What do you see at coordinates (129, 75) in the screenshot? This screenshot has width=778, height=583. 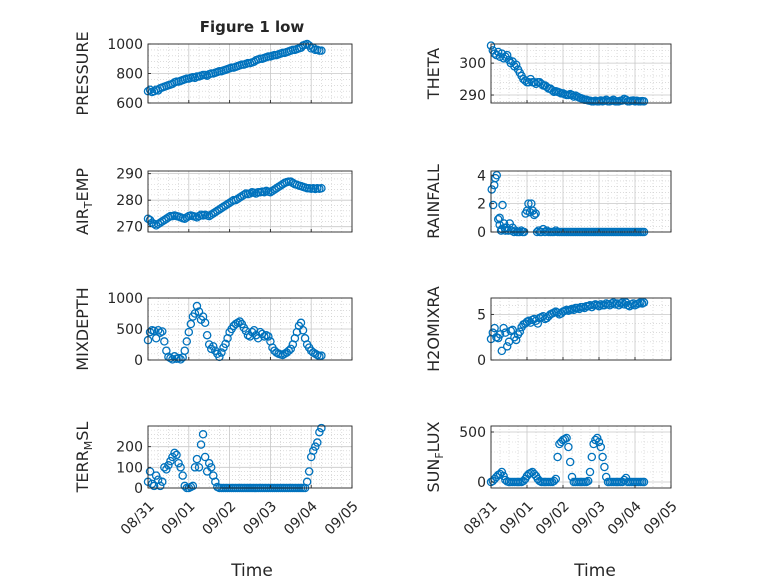 I see `y-tick-label: 800` at bounding box center [129, 75].